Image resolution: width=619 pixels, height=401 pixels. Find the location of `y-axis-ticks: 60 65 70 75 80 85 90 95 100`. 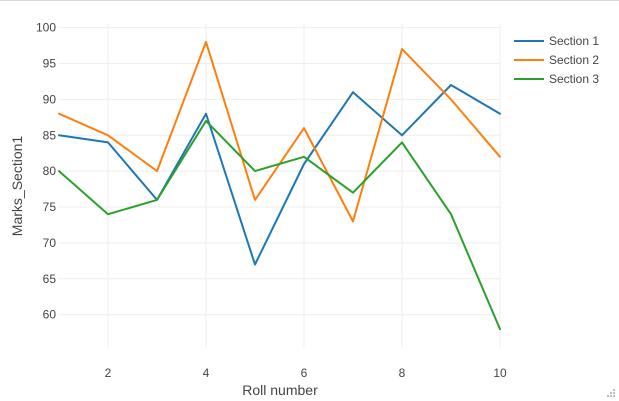

y-axis-ticks: 60 65 70 75 80 85 90 95 100 is located at coordinates (46, 171).